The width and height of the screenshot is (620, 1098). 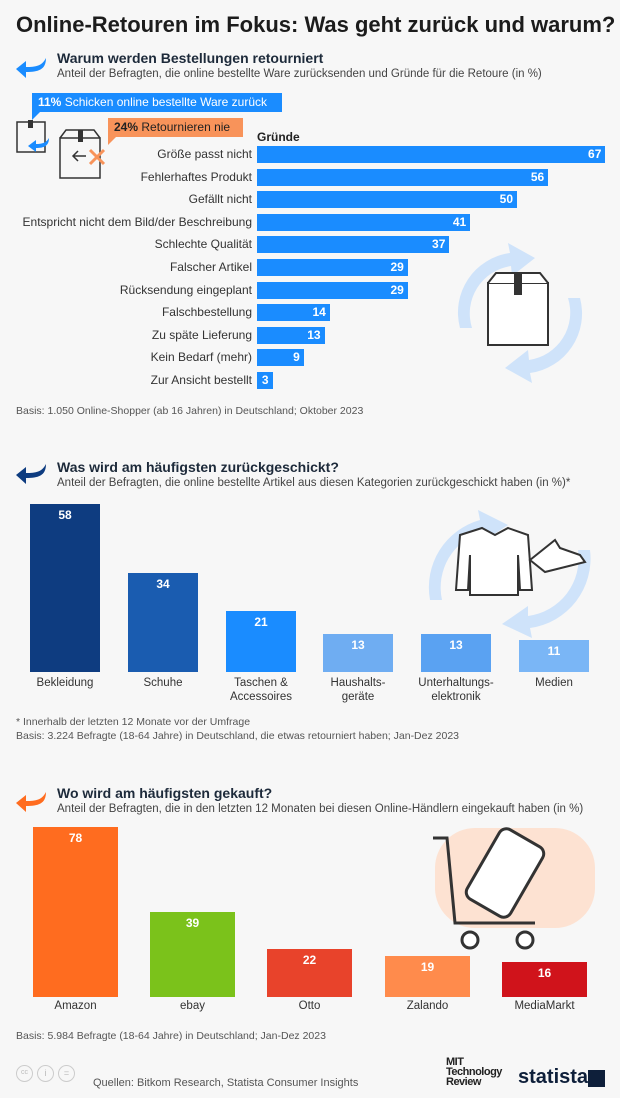 I want to click on bar: 34, so click(x=163, y=622).